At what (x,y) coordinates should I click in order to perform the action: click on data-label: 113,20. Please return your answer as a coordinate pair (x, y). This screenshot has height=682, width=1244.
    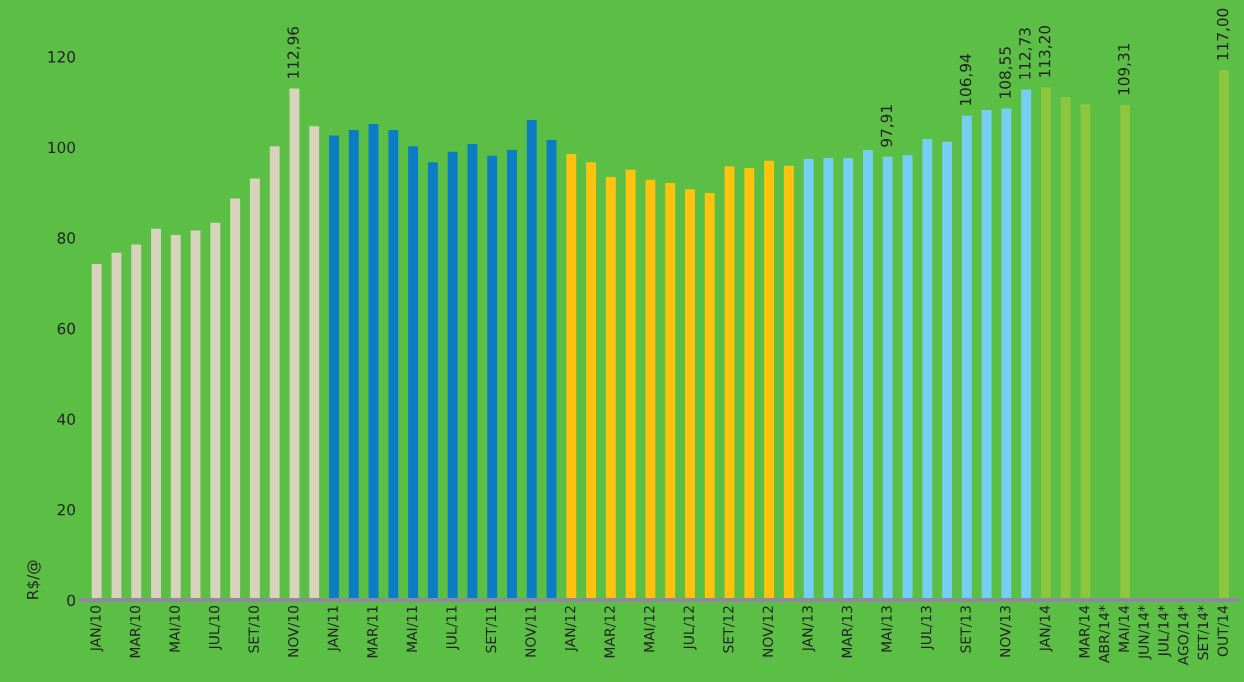
    Looking at the image, I should click on (1045, 51).